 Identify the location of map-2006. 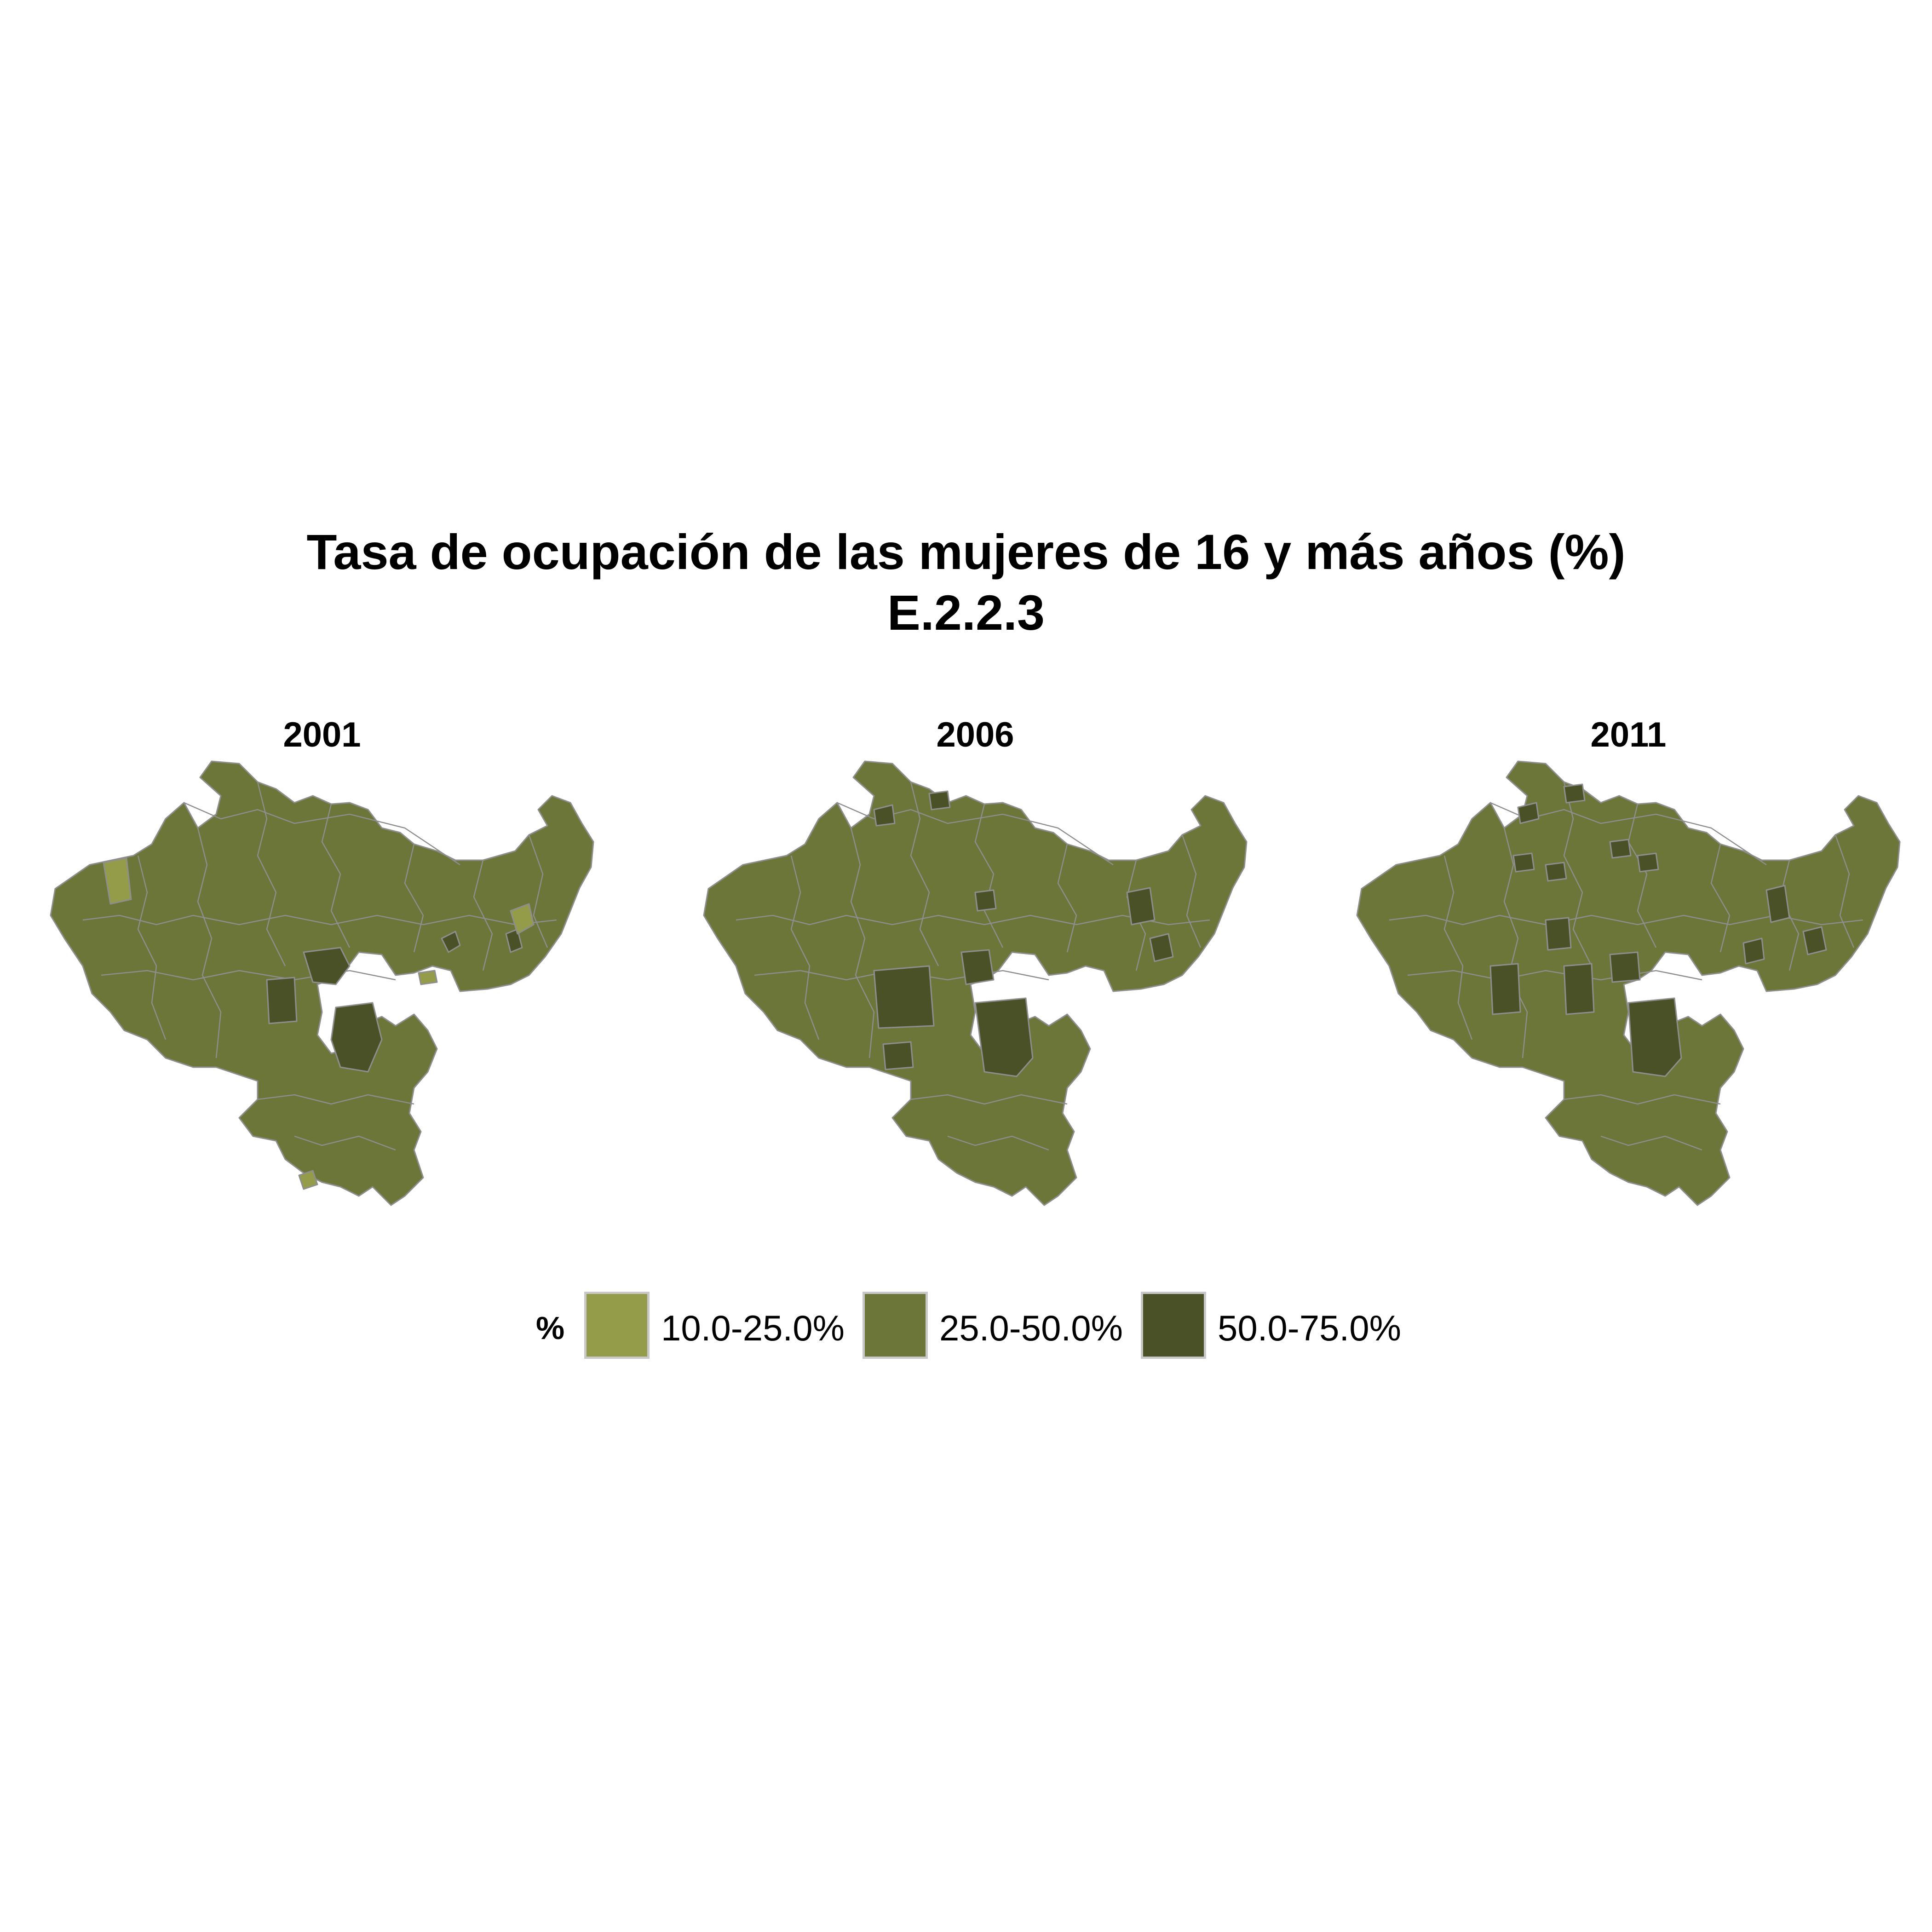
(975, 983).